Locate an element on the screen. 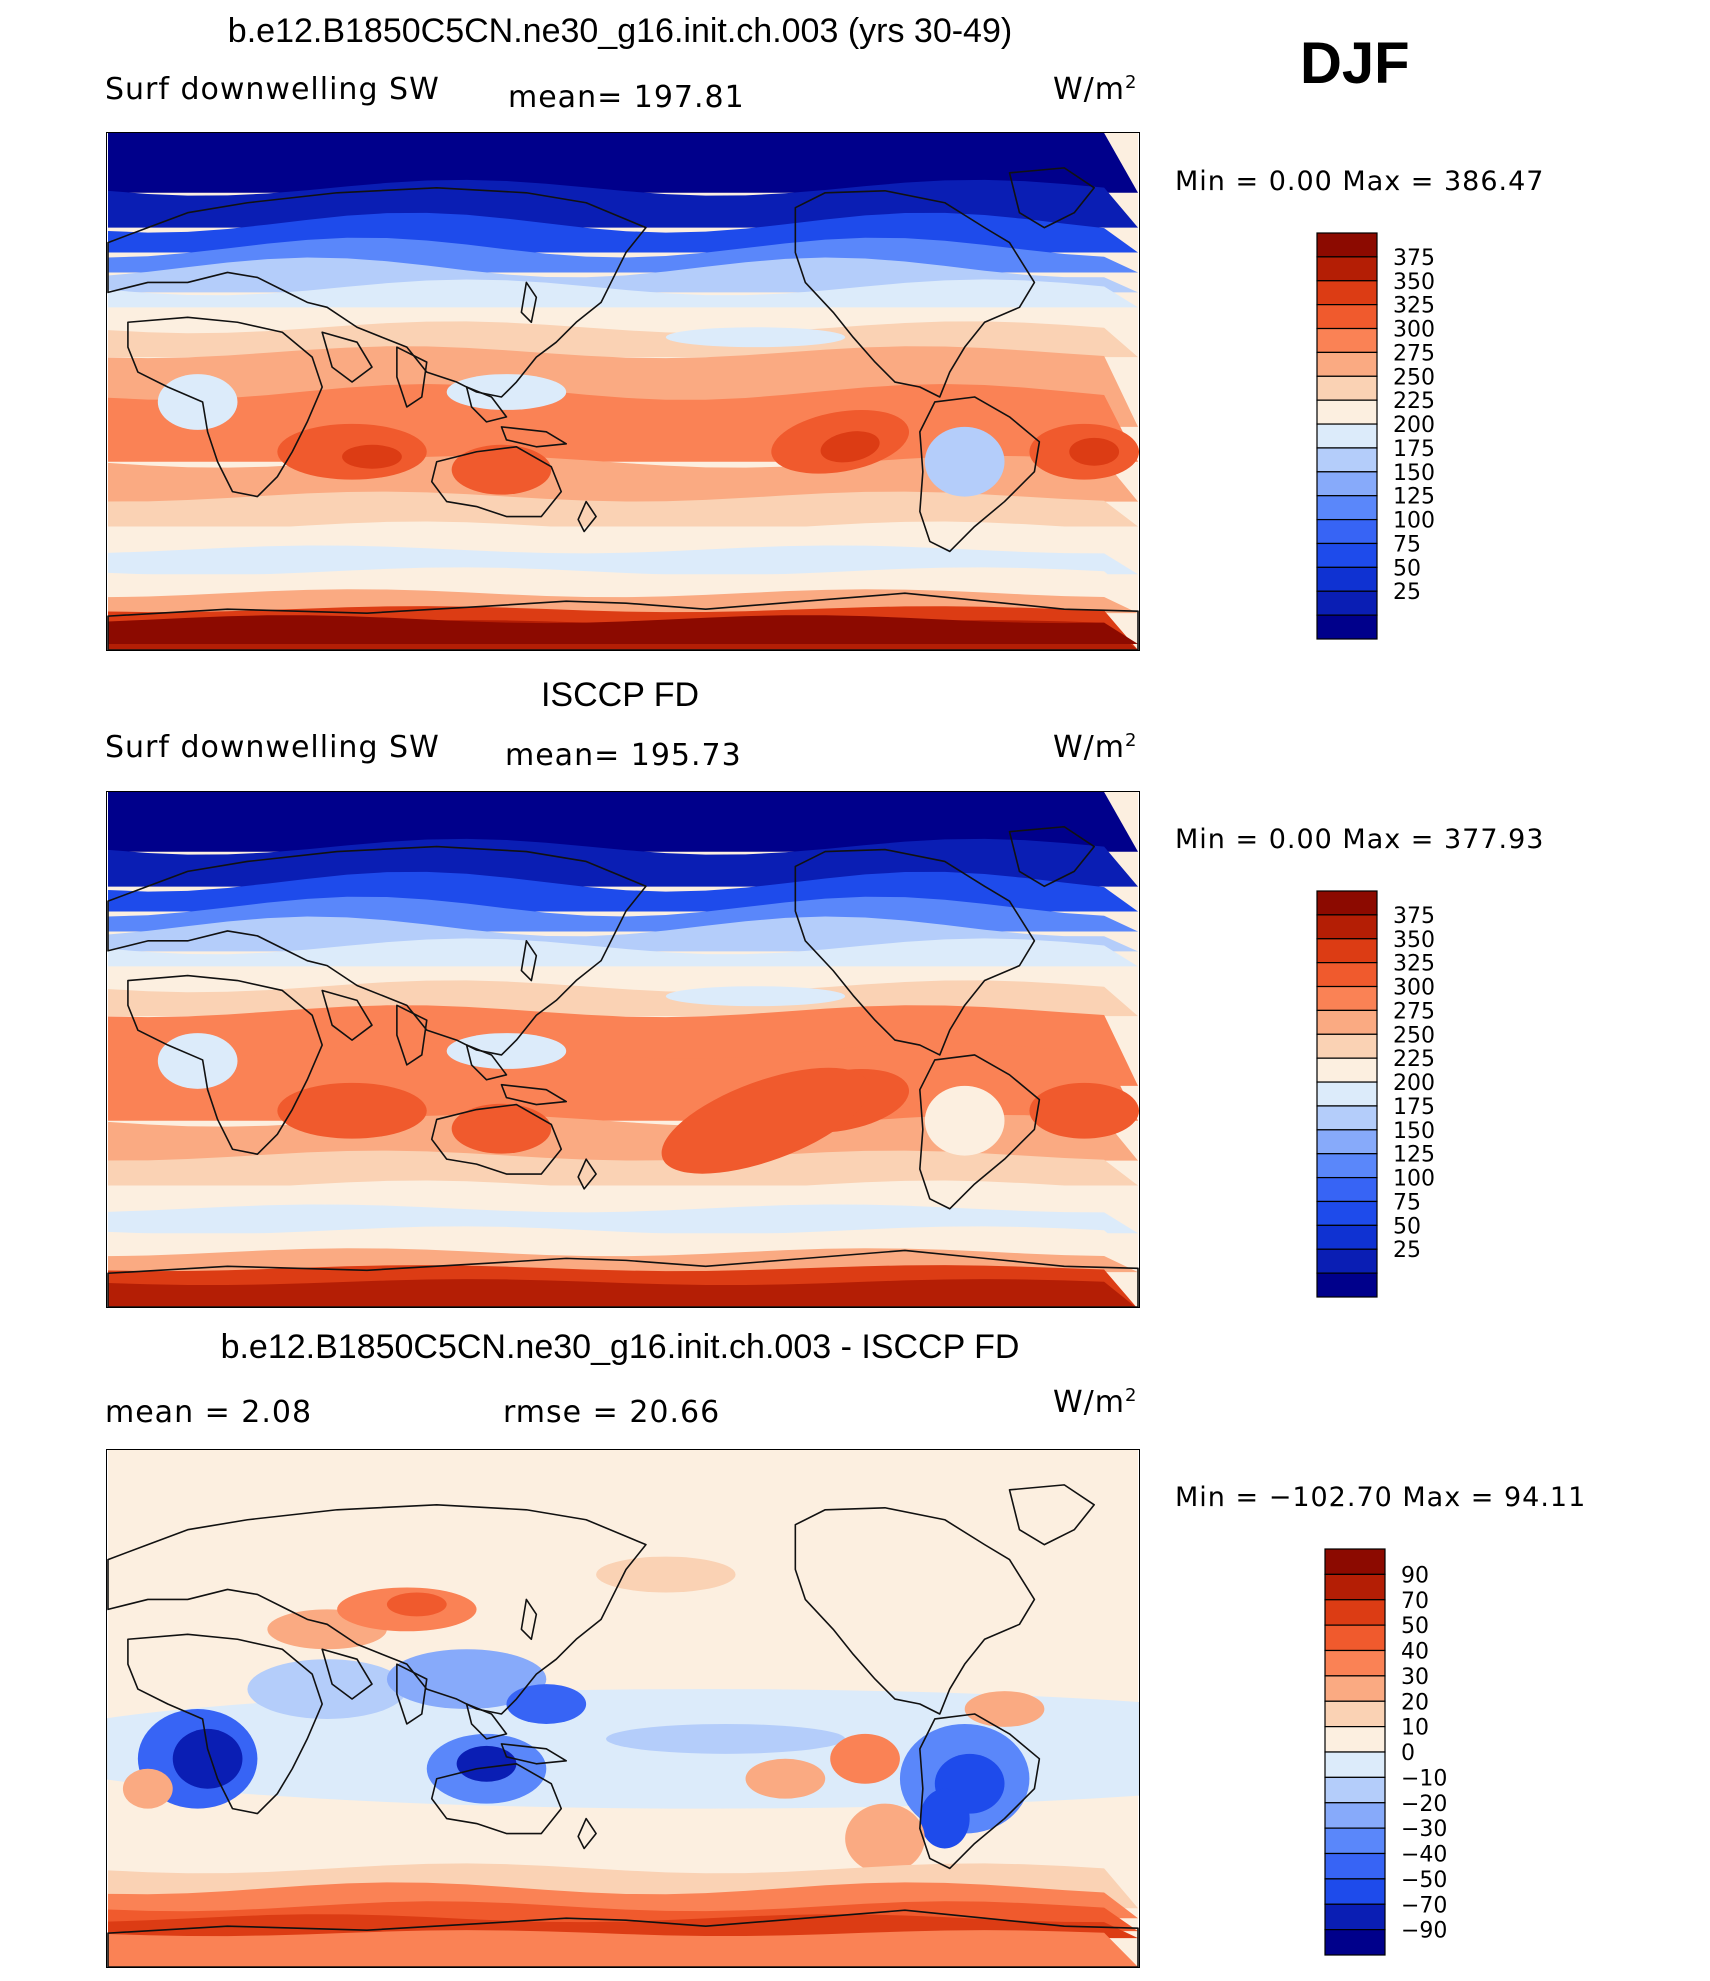 Image resolution: width=1710 pixels, height=1981 pixels. panel3-units: W/m2 is located at coordinates (1095, 1402).